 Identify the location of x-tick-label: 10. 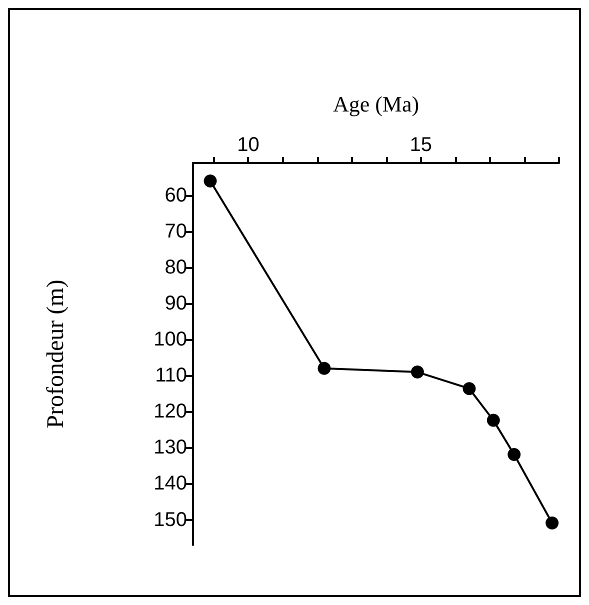
(248, 145).